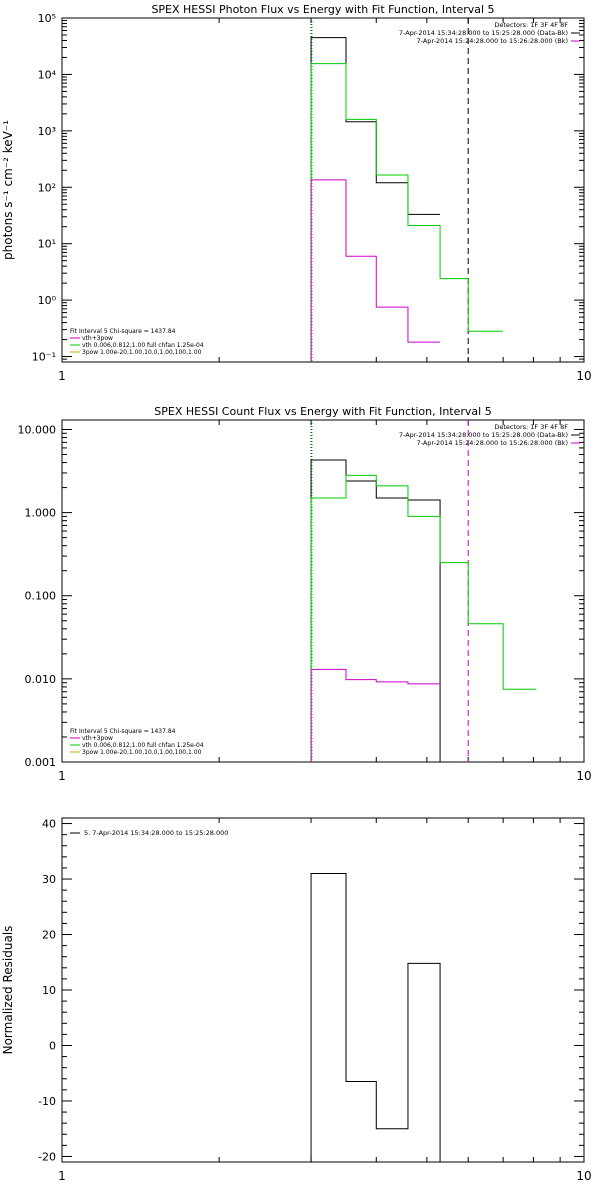  Describe the element at coordinates (47, 300) in the screenshot. I see `y-tick-label: 10⁰` at that location.